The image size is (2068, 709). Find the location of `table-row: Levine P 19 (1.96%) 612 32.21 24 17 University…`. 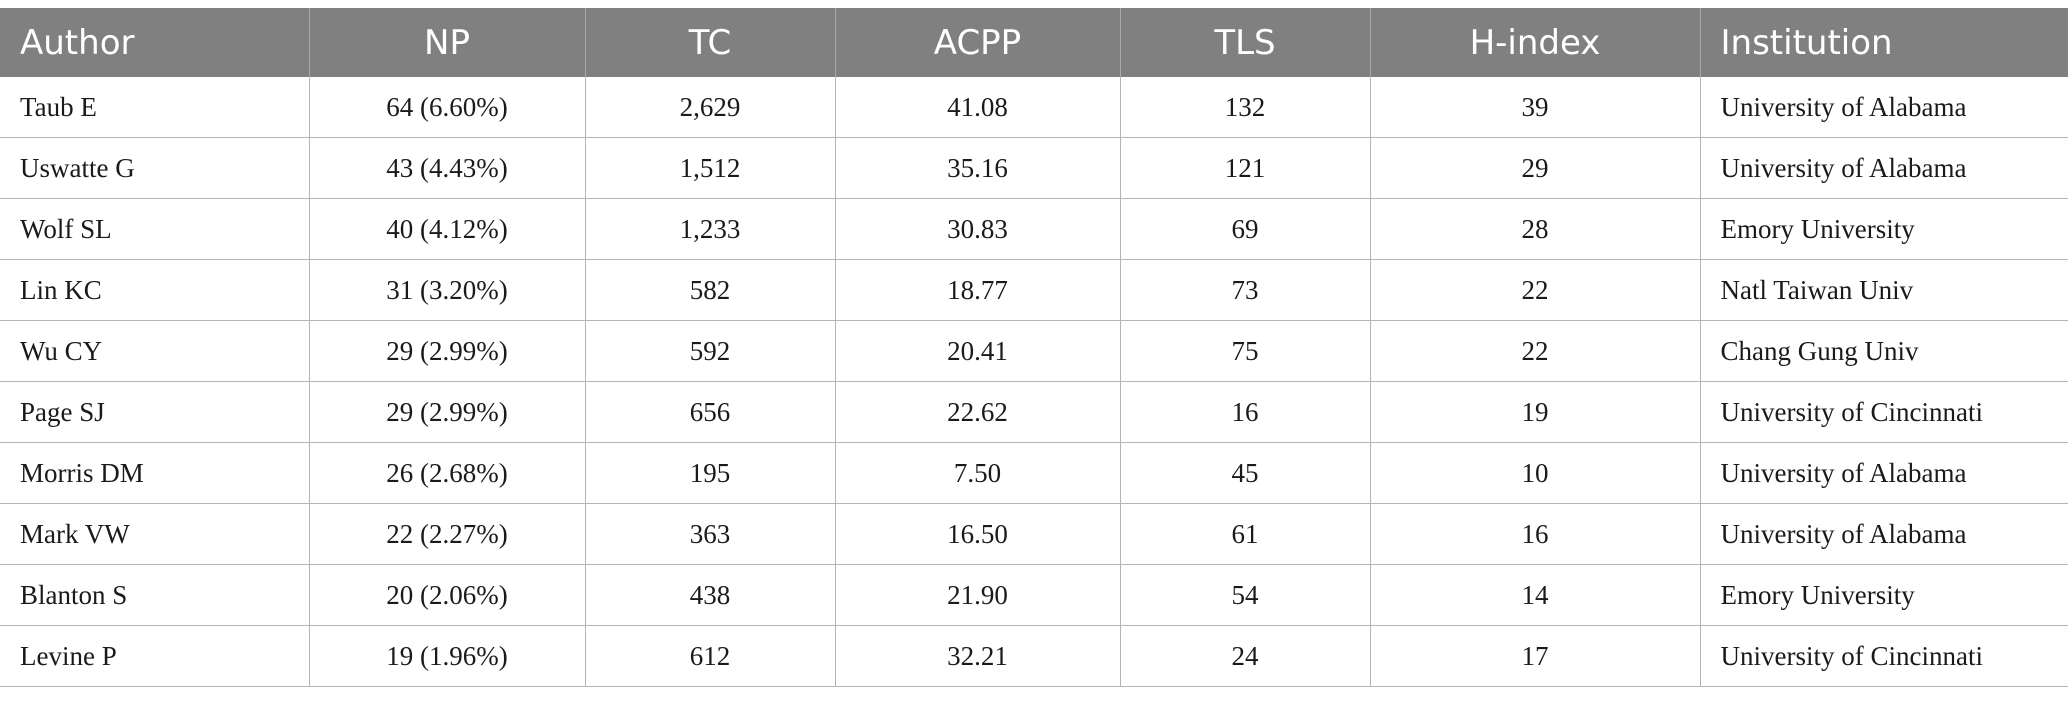

table-row: Levine P 19 (1.96%) 612 32.21 24 17 University… is located at coordinates (1034, 656).